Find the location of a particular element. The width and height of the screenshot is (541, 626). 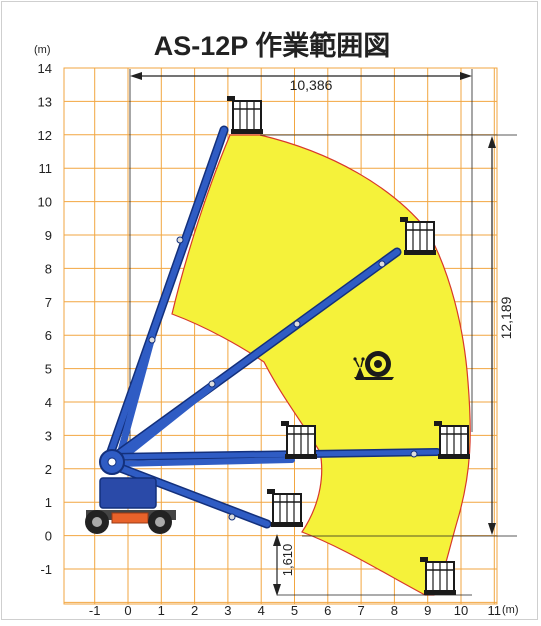

dim-horizontal-arrow-left is located at coordinates (136, 76).